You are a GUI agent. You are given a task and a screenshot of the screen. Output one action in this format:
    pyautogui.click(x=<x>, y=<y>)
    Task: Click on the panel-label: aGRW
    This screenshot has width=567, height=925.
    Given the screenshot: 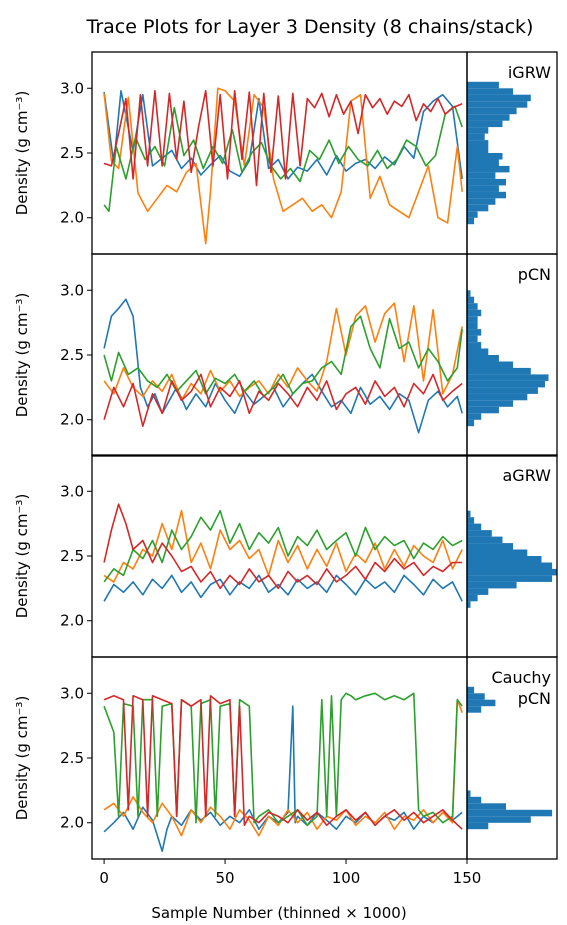 What is the action you would take?
    pyautogui.click(x=527, y=475)
    